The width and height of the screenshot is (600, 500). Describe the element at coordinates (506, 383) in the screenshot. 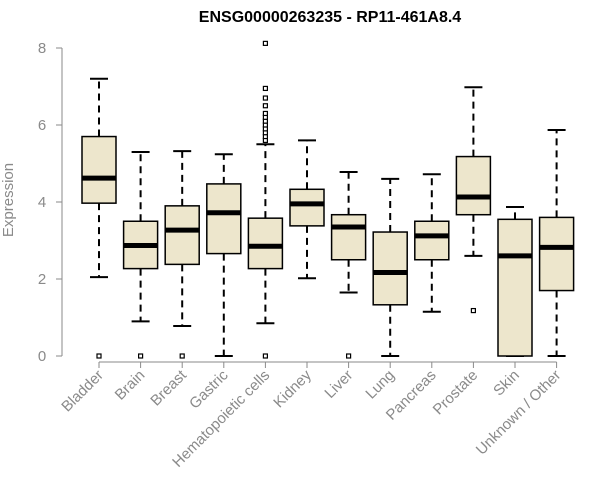

I see `x-tick-label: Skin` at that location.